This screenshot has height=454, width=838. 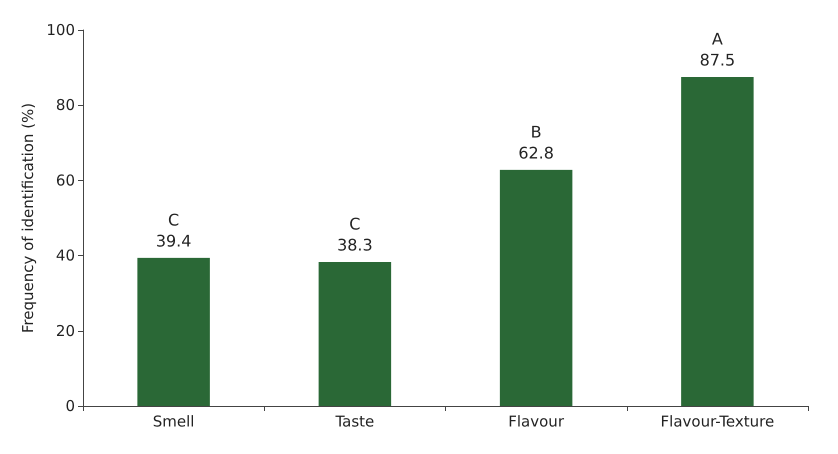 What do you see at coordinates (60, 30) in the screenshot?
I see `y-tick-label: 100` at bounding box center [60, 30].